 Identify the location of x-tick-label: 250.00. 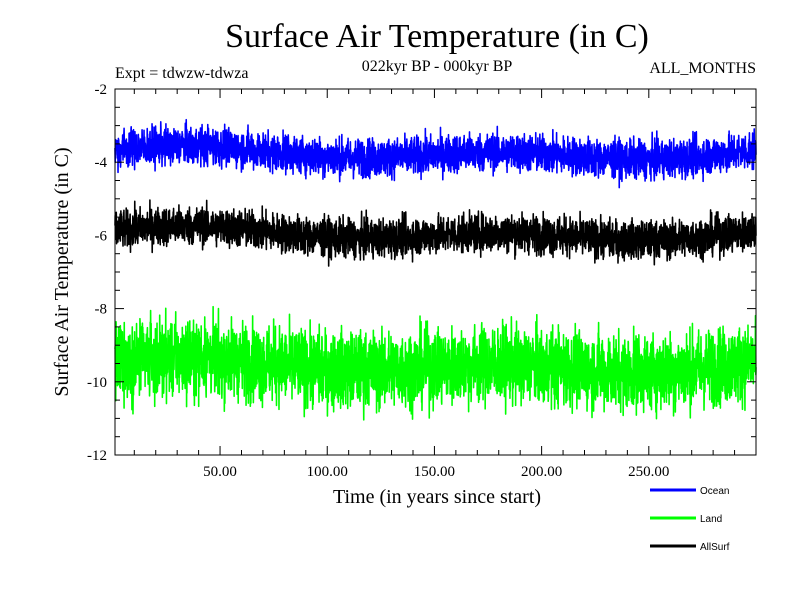
(648, 472).